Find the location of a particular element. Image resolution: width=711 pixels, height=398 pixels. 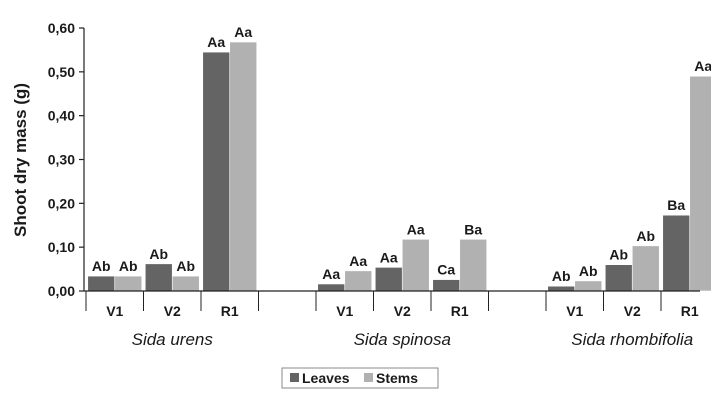

y-tick-label: 0,40 is located at coordinates (61, 116).